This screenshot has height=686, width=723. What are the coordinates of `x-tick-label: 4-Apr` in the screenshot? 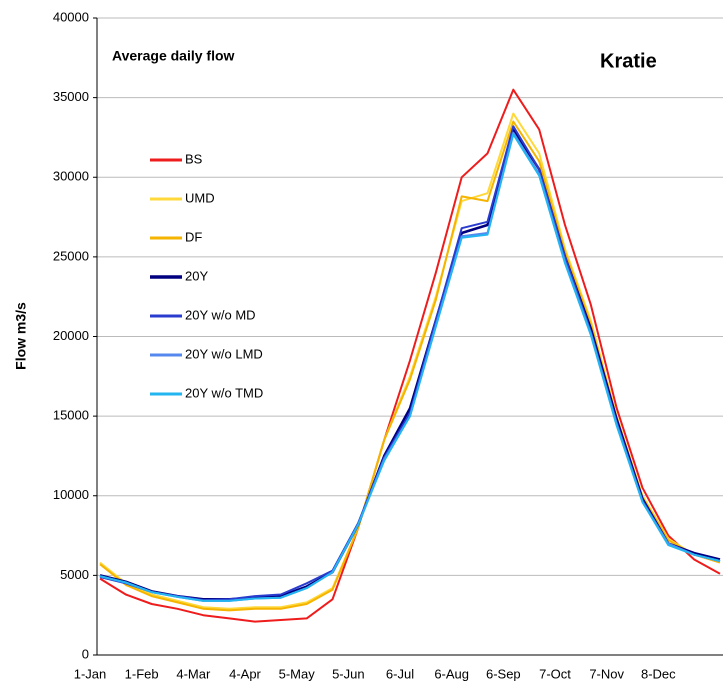 It's located at (245, 673).